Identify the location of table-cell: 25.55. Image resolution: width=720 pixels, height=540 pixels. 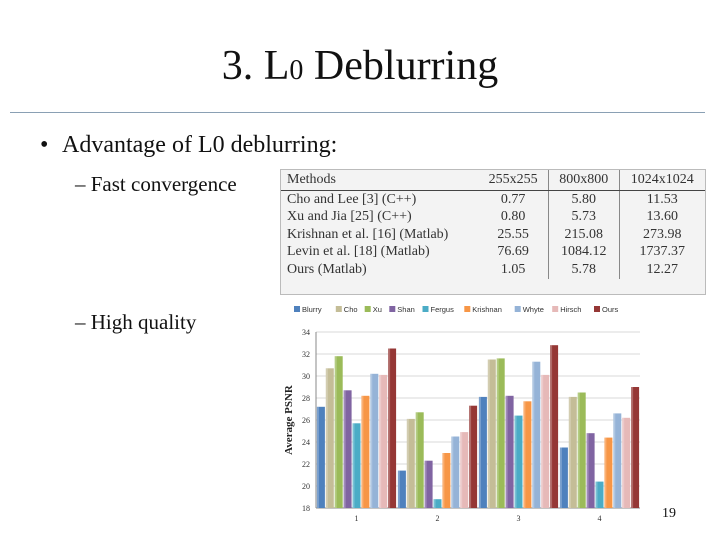
(513, 234).